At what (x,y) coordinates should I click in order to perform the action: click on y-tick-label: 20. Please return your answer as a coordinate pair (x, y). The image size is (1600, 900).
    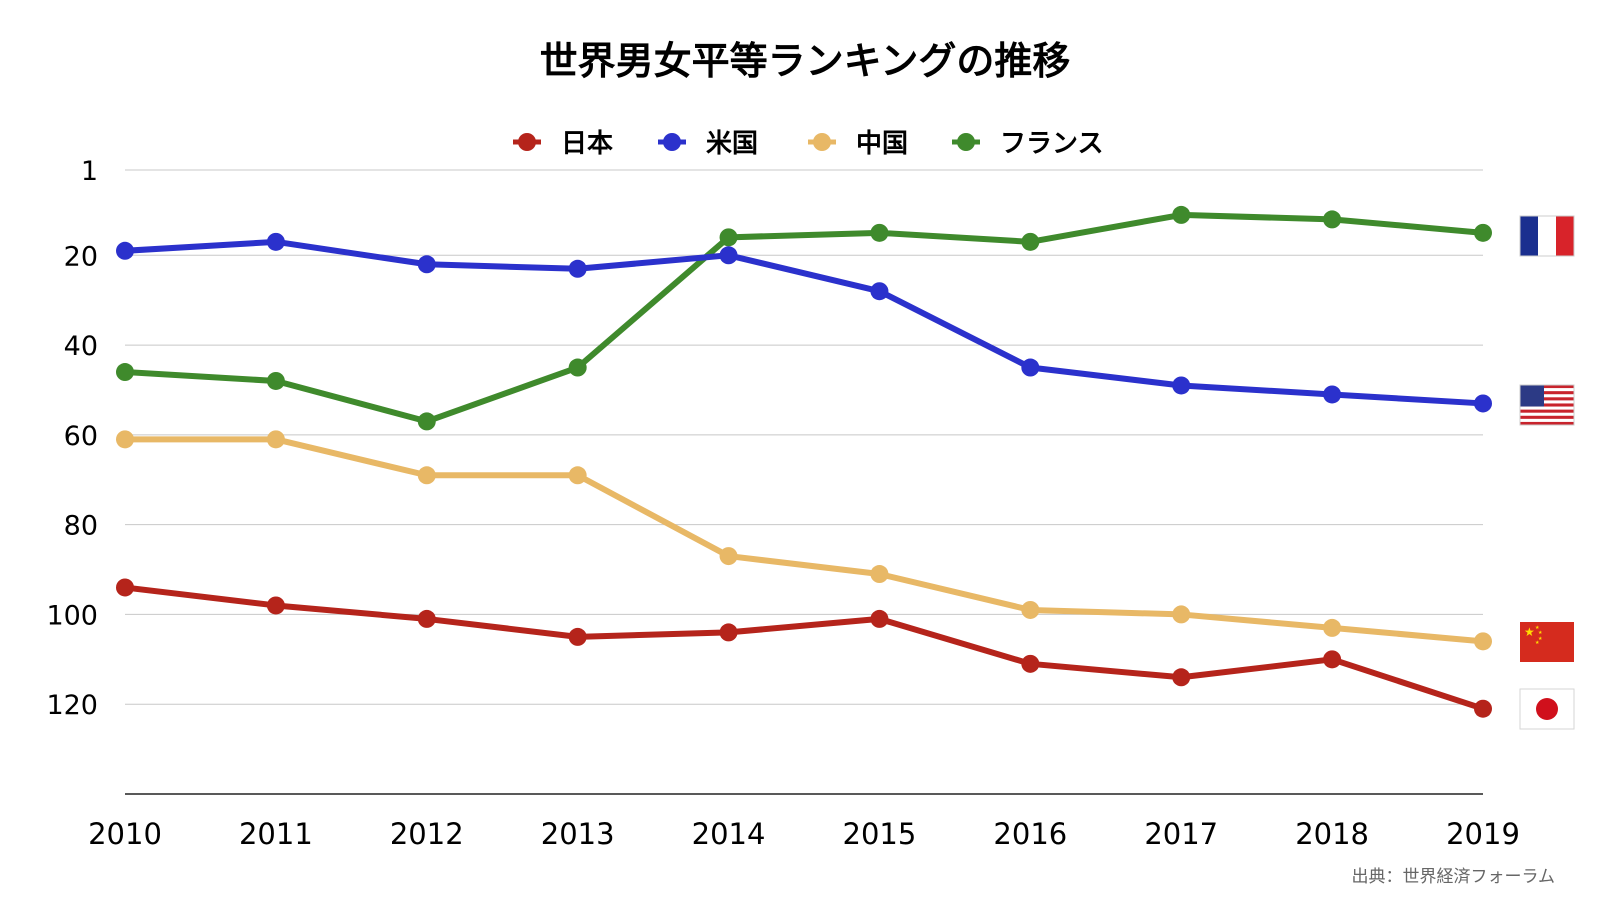
    Looking at the image, I should click on (81, 256).